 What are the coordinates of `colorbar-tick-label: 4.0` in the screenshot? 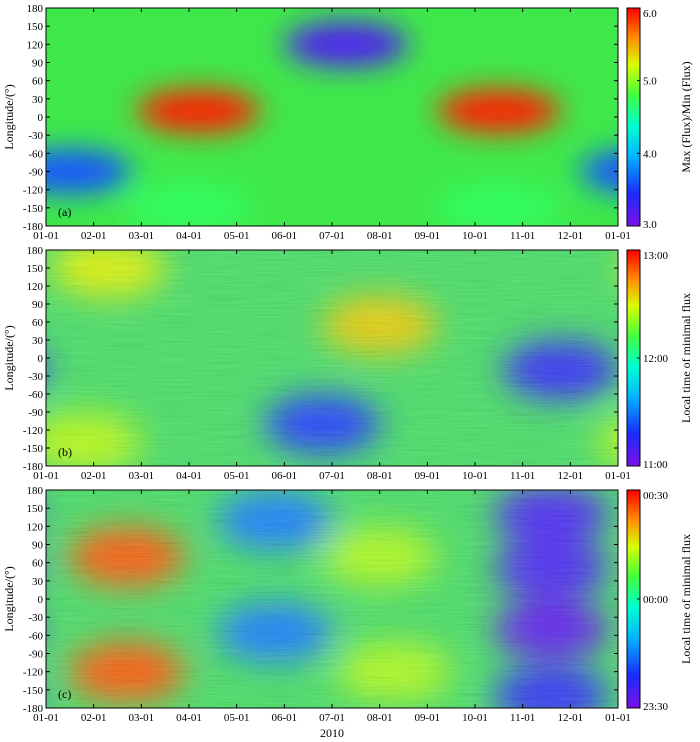 It's located at (650, 154).